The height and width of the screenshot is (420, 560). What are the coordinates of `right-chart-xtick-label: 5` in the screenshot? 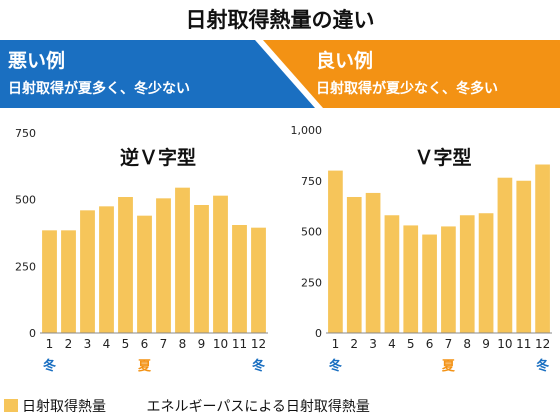 It's located at (411, 344).